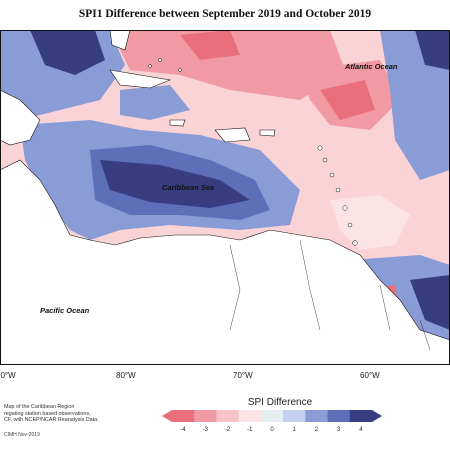  What do you see at coordinates (228, 430) in the screenshot?
I see `legend-tick-label: -2` at bounding box center [228, 430].